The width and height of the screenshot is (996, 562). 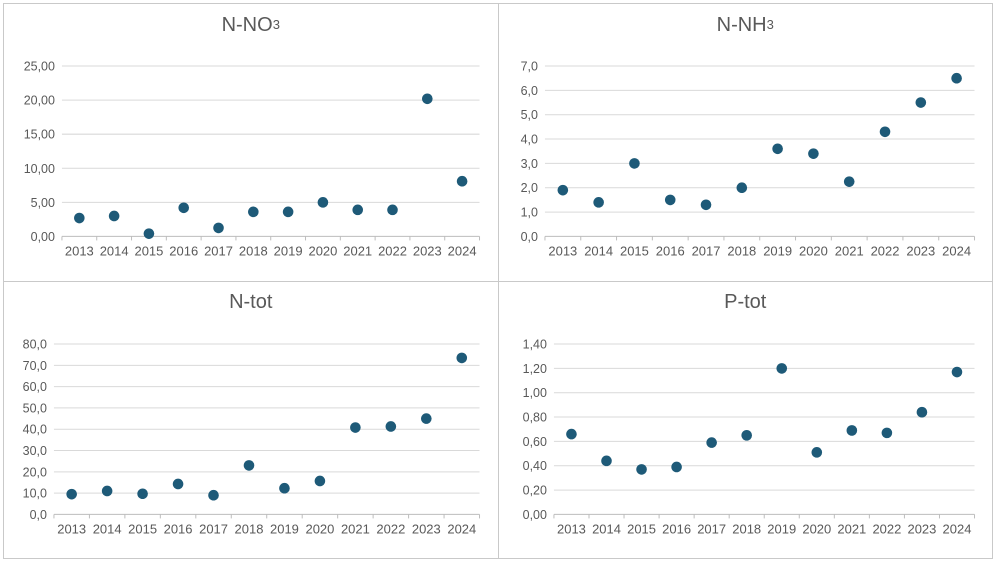 I want to click on x-tick-label: 2022, so click(x=886, y=528).